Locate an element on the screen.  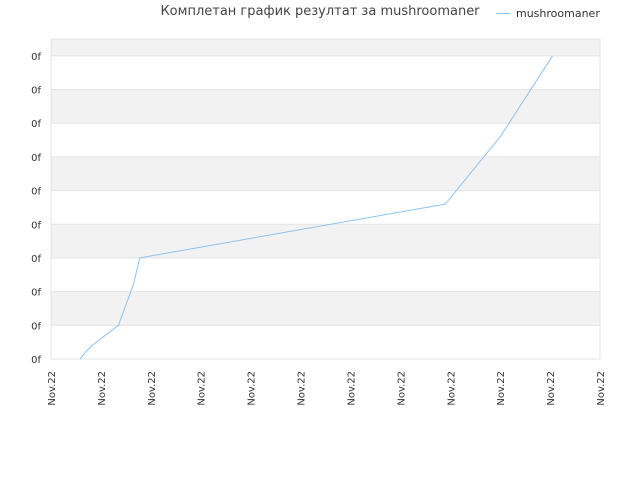
legend-swatch is located at coordinates (503, 13).